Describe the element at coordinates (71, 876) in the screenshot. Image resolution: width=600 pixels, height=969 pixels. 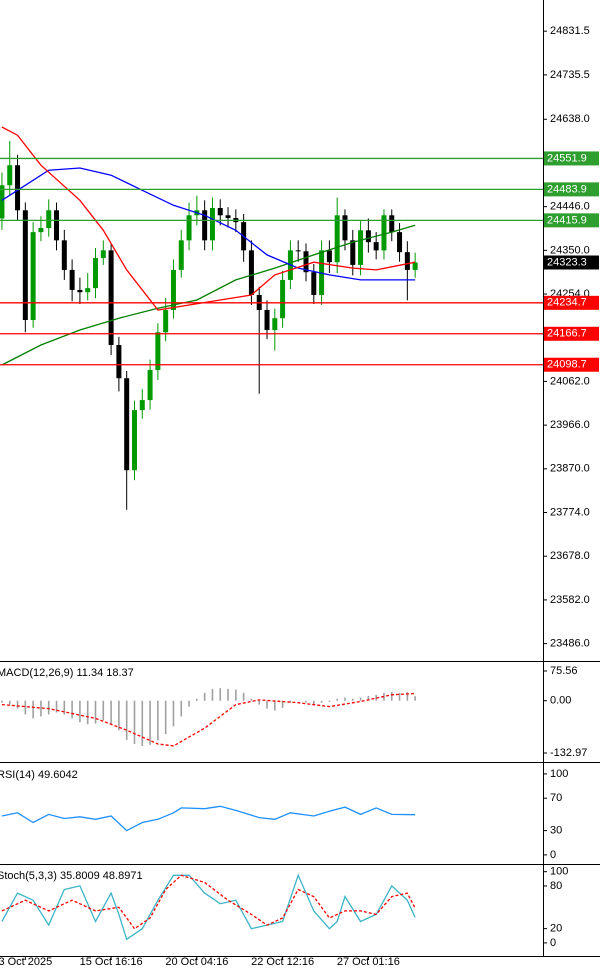
I see `panel-title: Stoch(5,3,3) 35.8009 48.8971` at that location.